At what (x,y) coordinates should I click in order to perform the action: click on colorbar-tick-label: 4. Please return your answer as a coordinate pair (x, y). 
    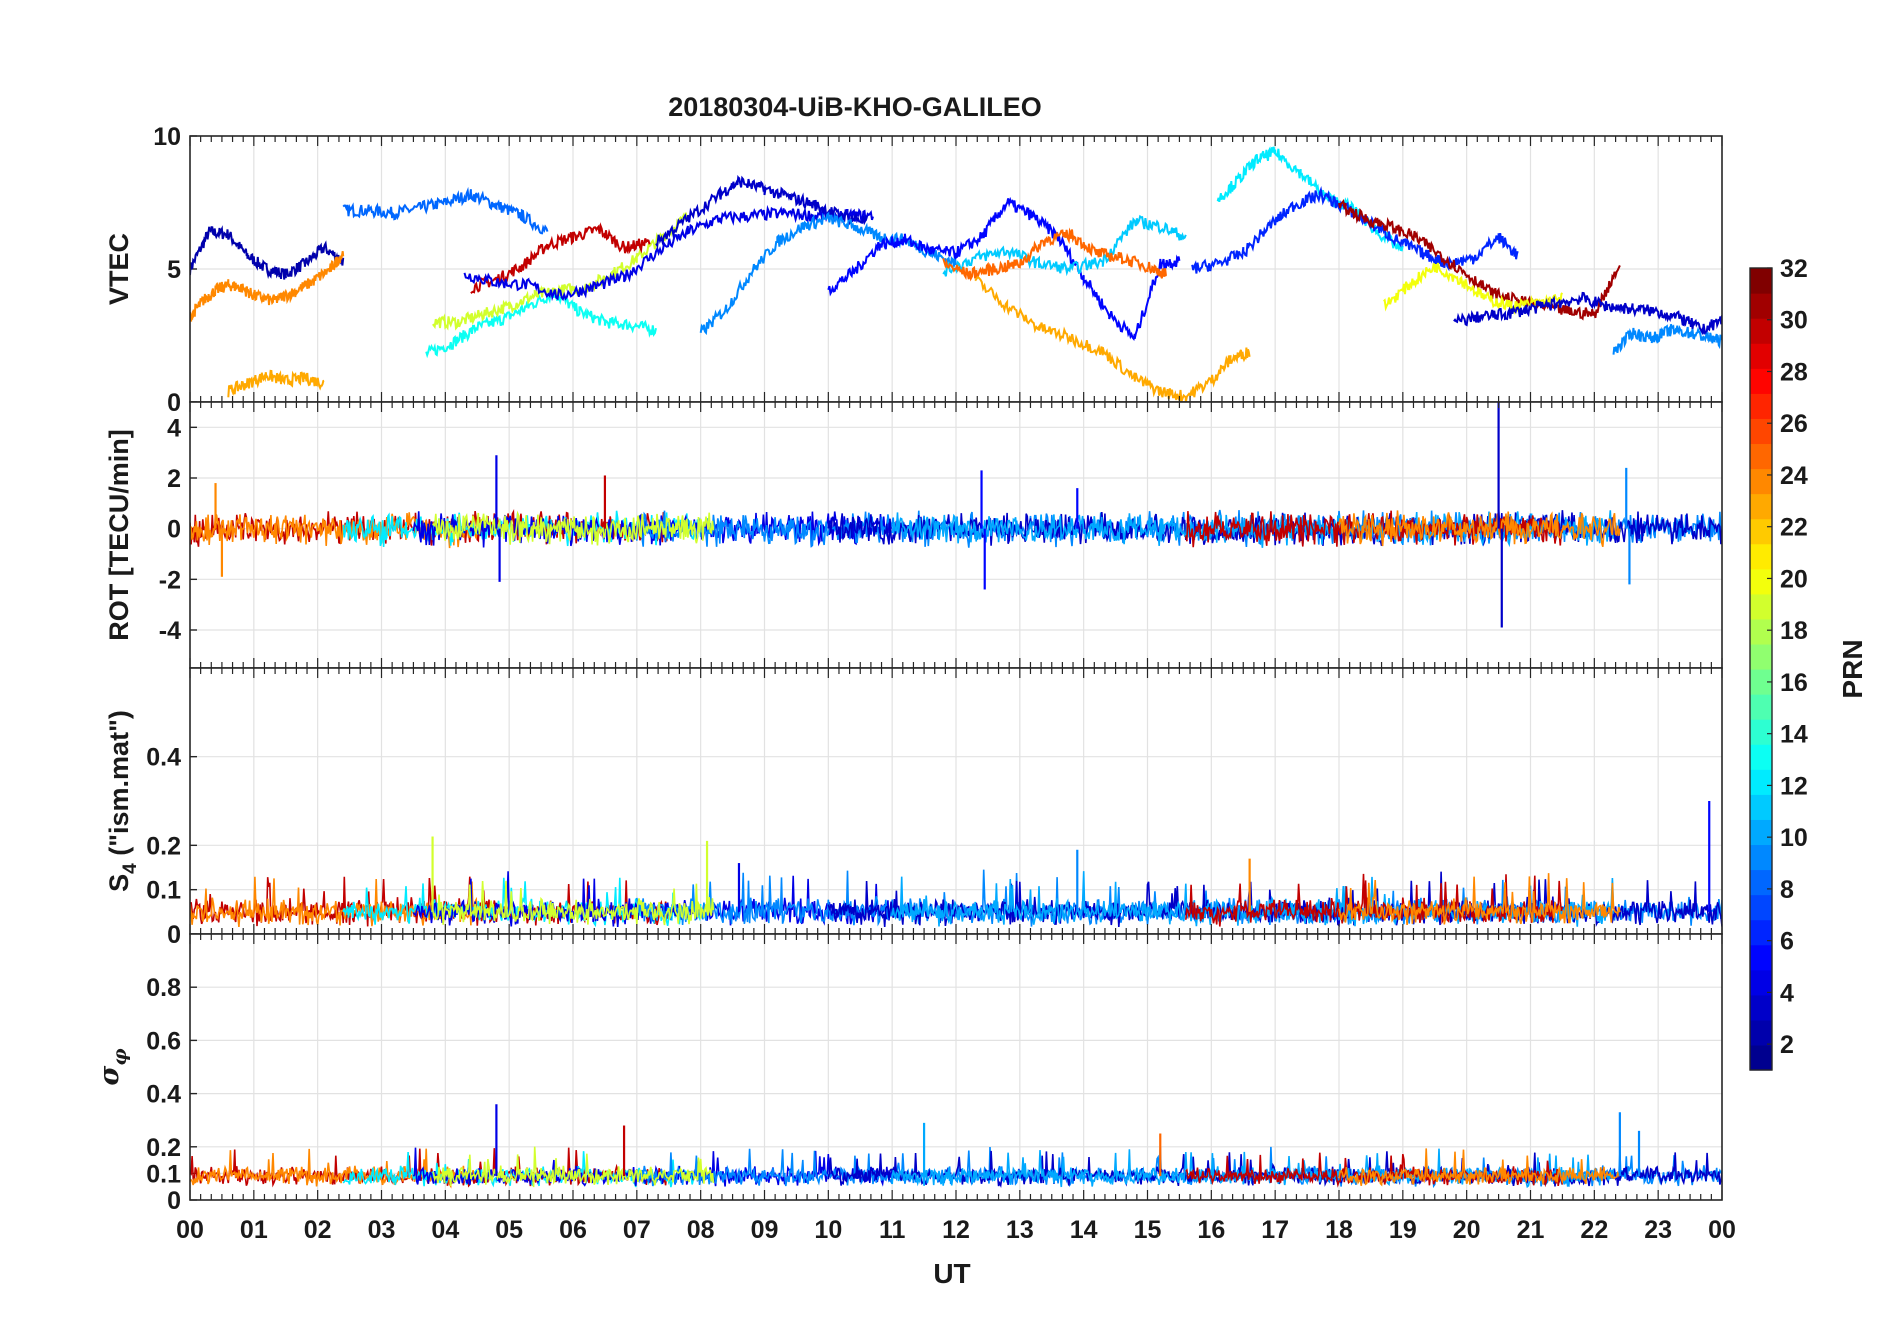
    Looking at the image, I should click on (1787, 993).